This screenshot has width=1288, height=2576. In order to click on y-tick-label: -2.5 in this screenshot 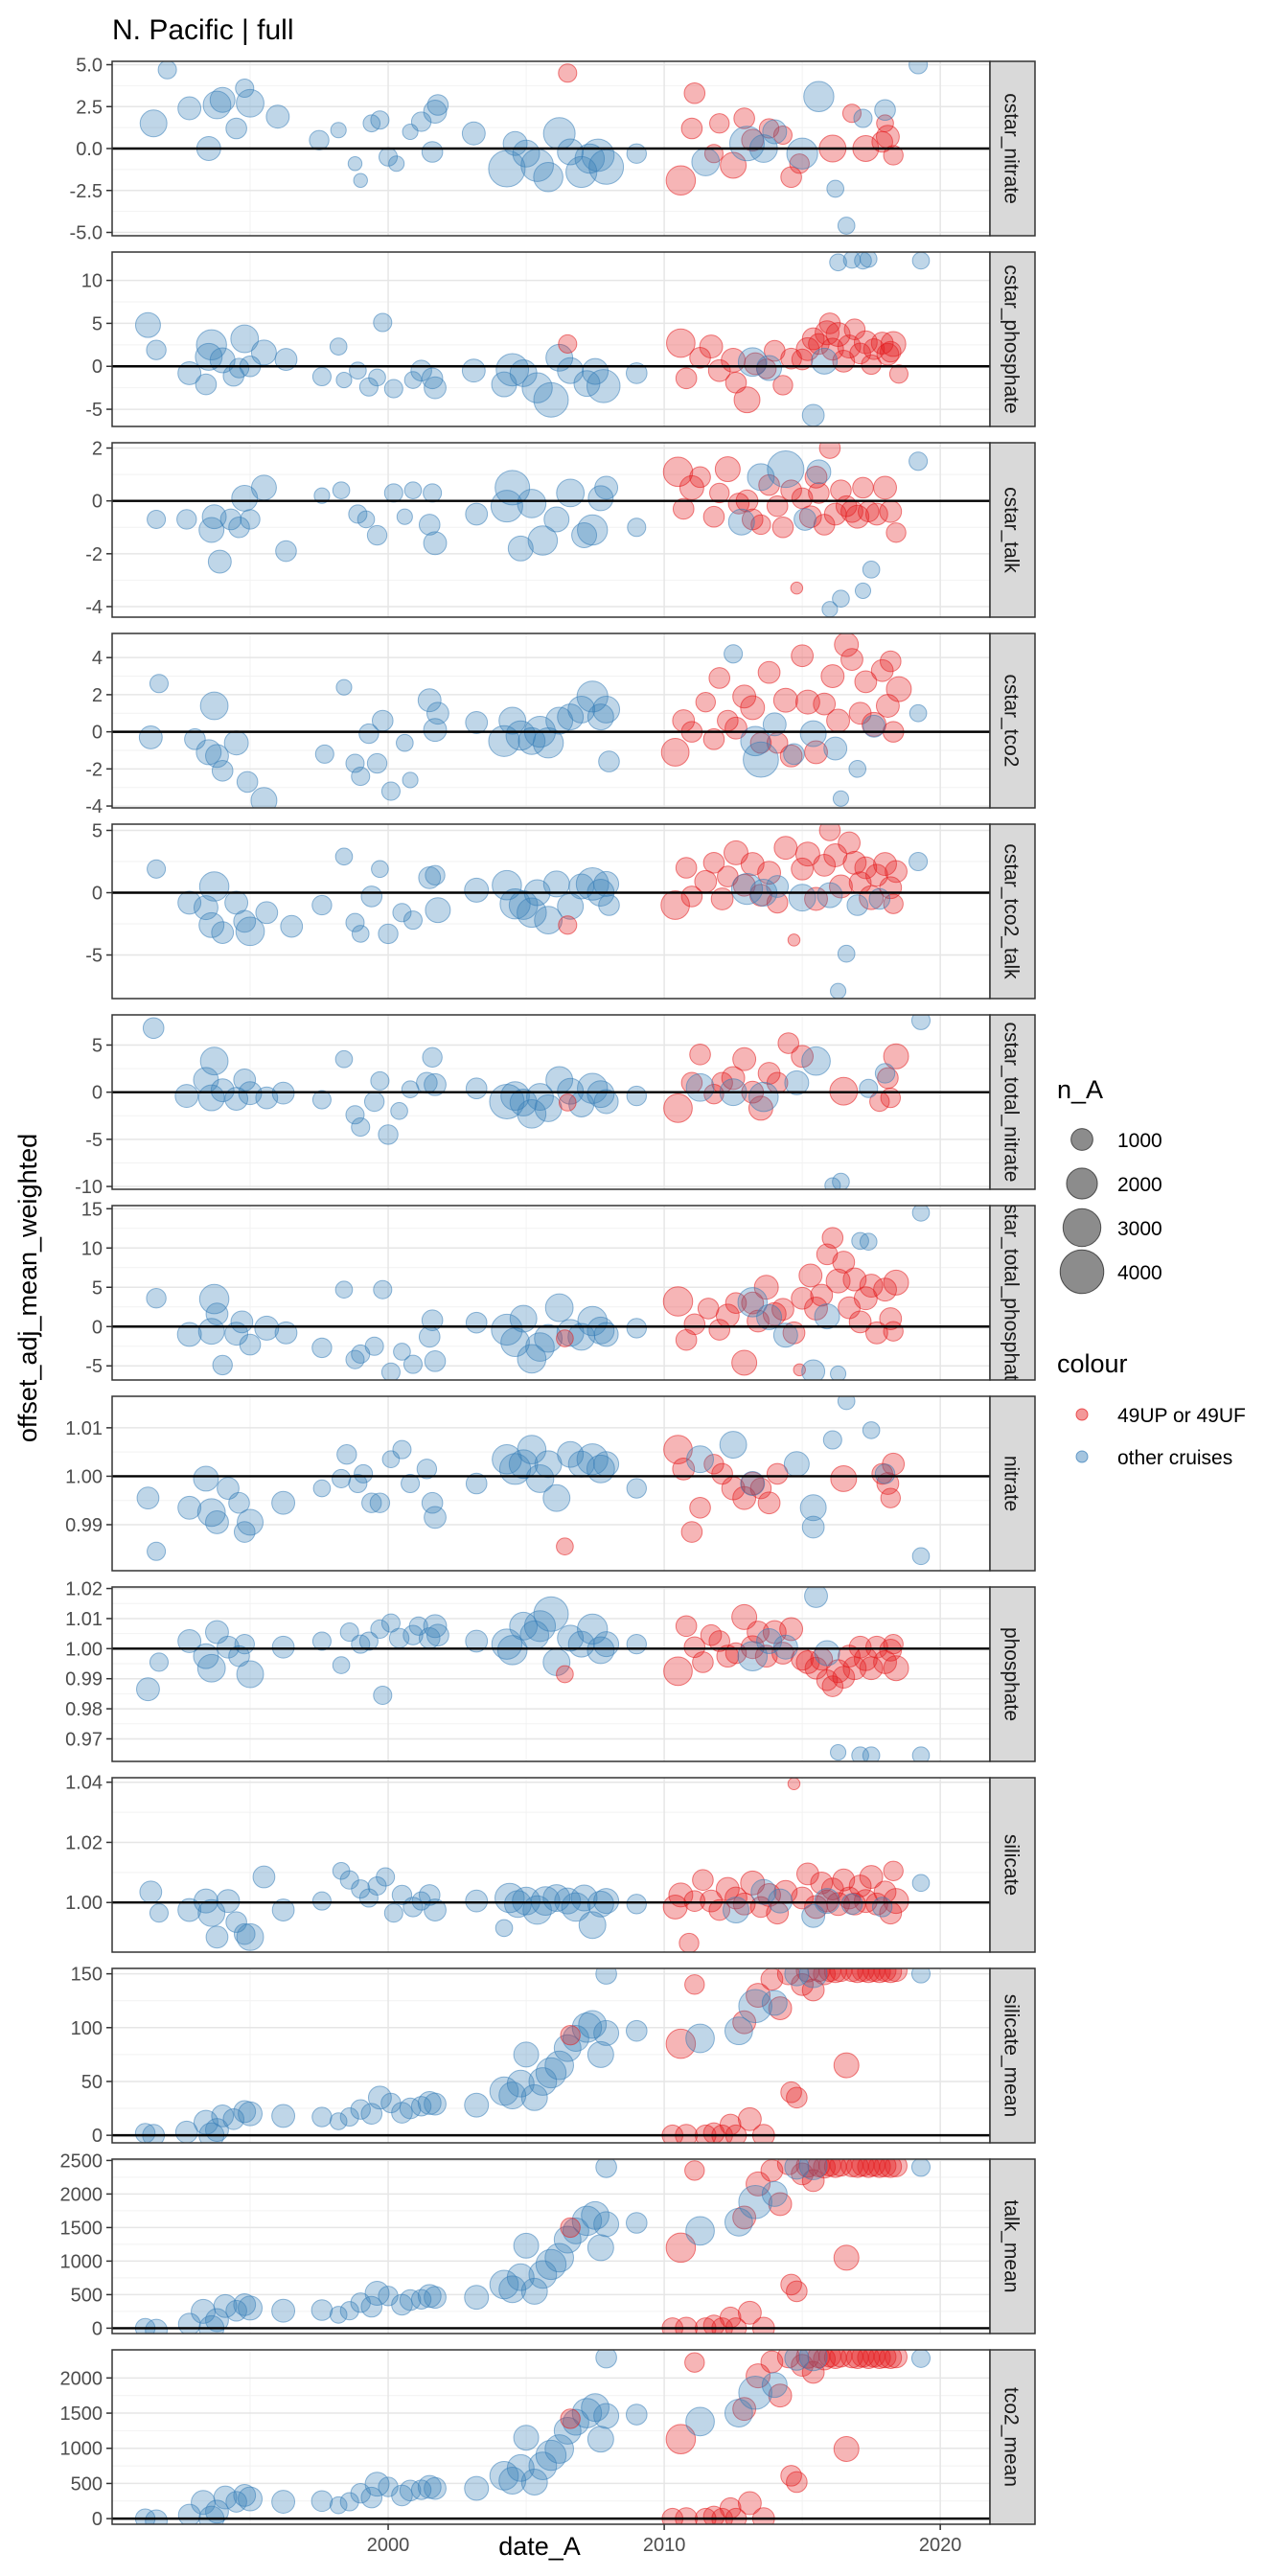, I will do `click(86, 191)`.